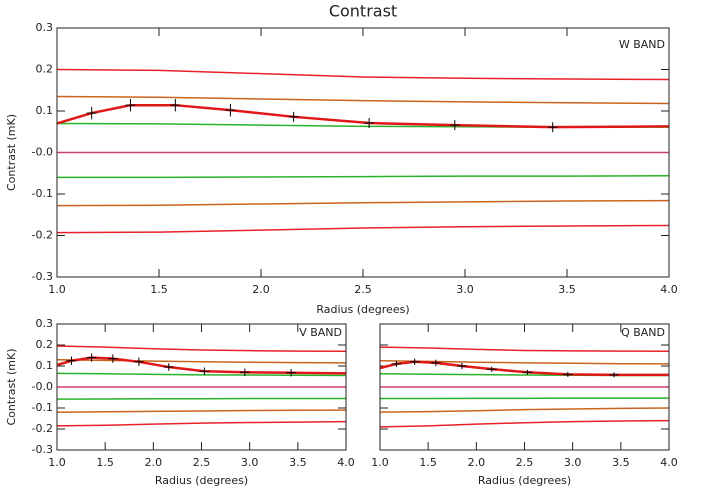 The image size is (706, 504). Describe the element at coordinates (363, 11) in the screenshot. I see `chart-title: Contrast` at that location.